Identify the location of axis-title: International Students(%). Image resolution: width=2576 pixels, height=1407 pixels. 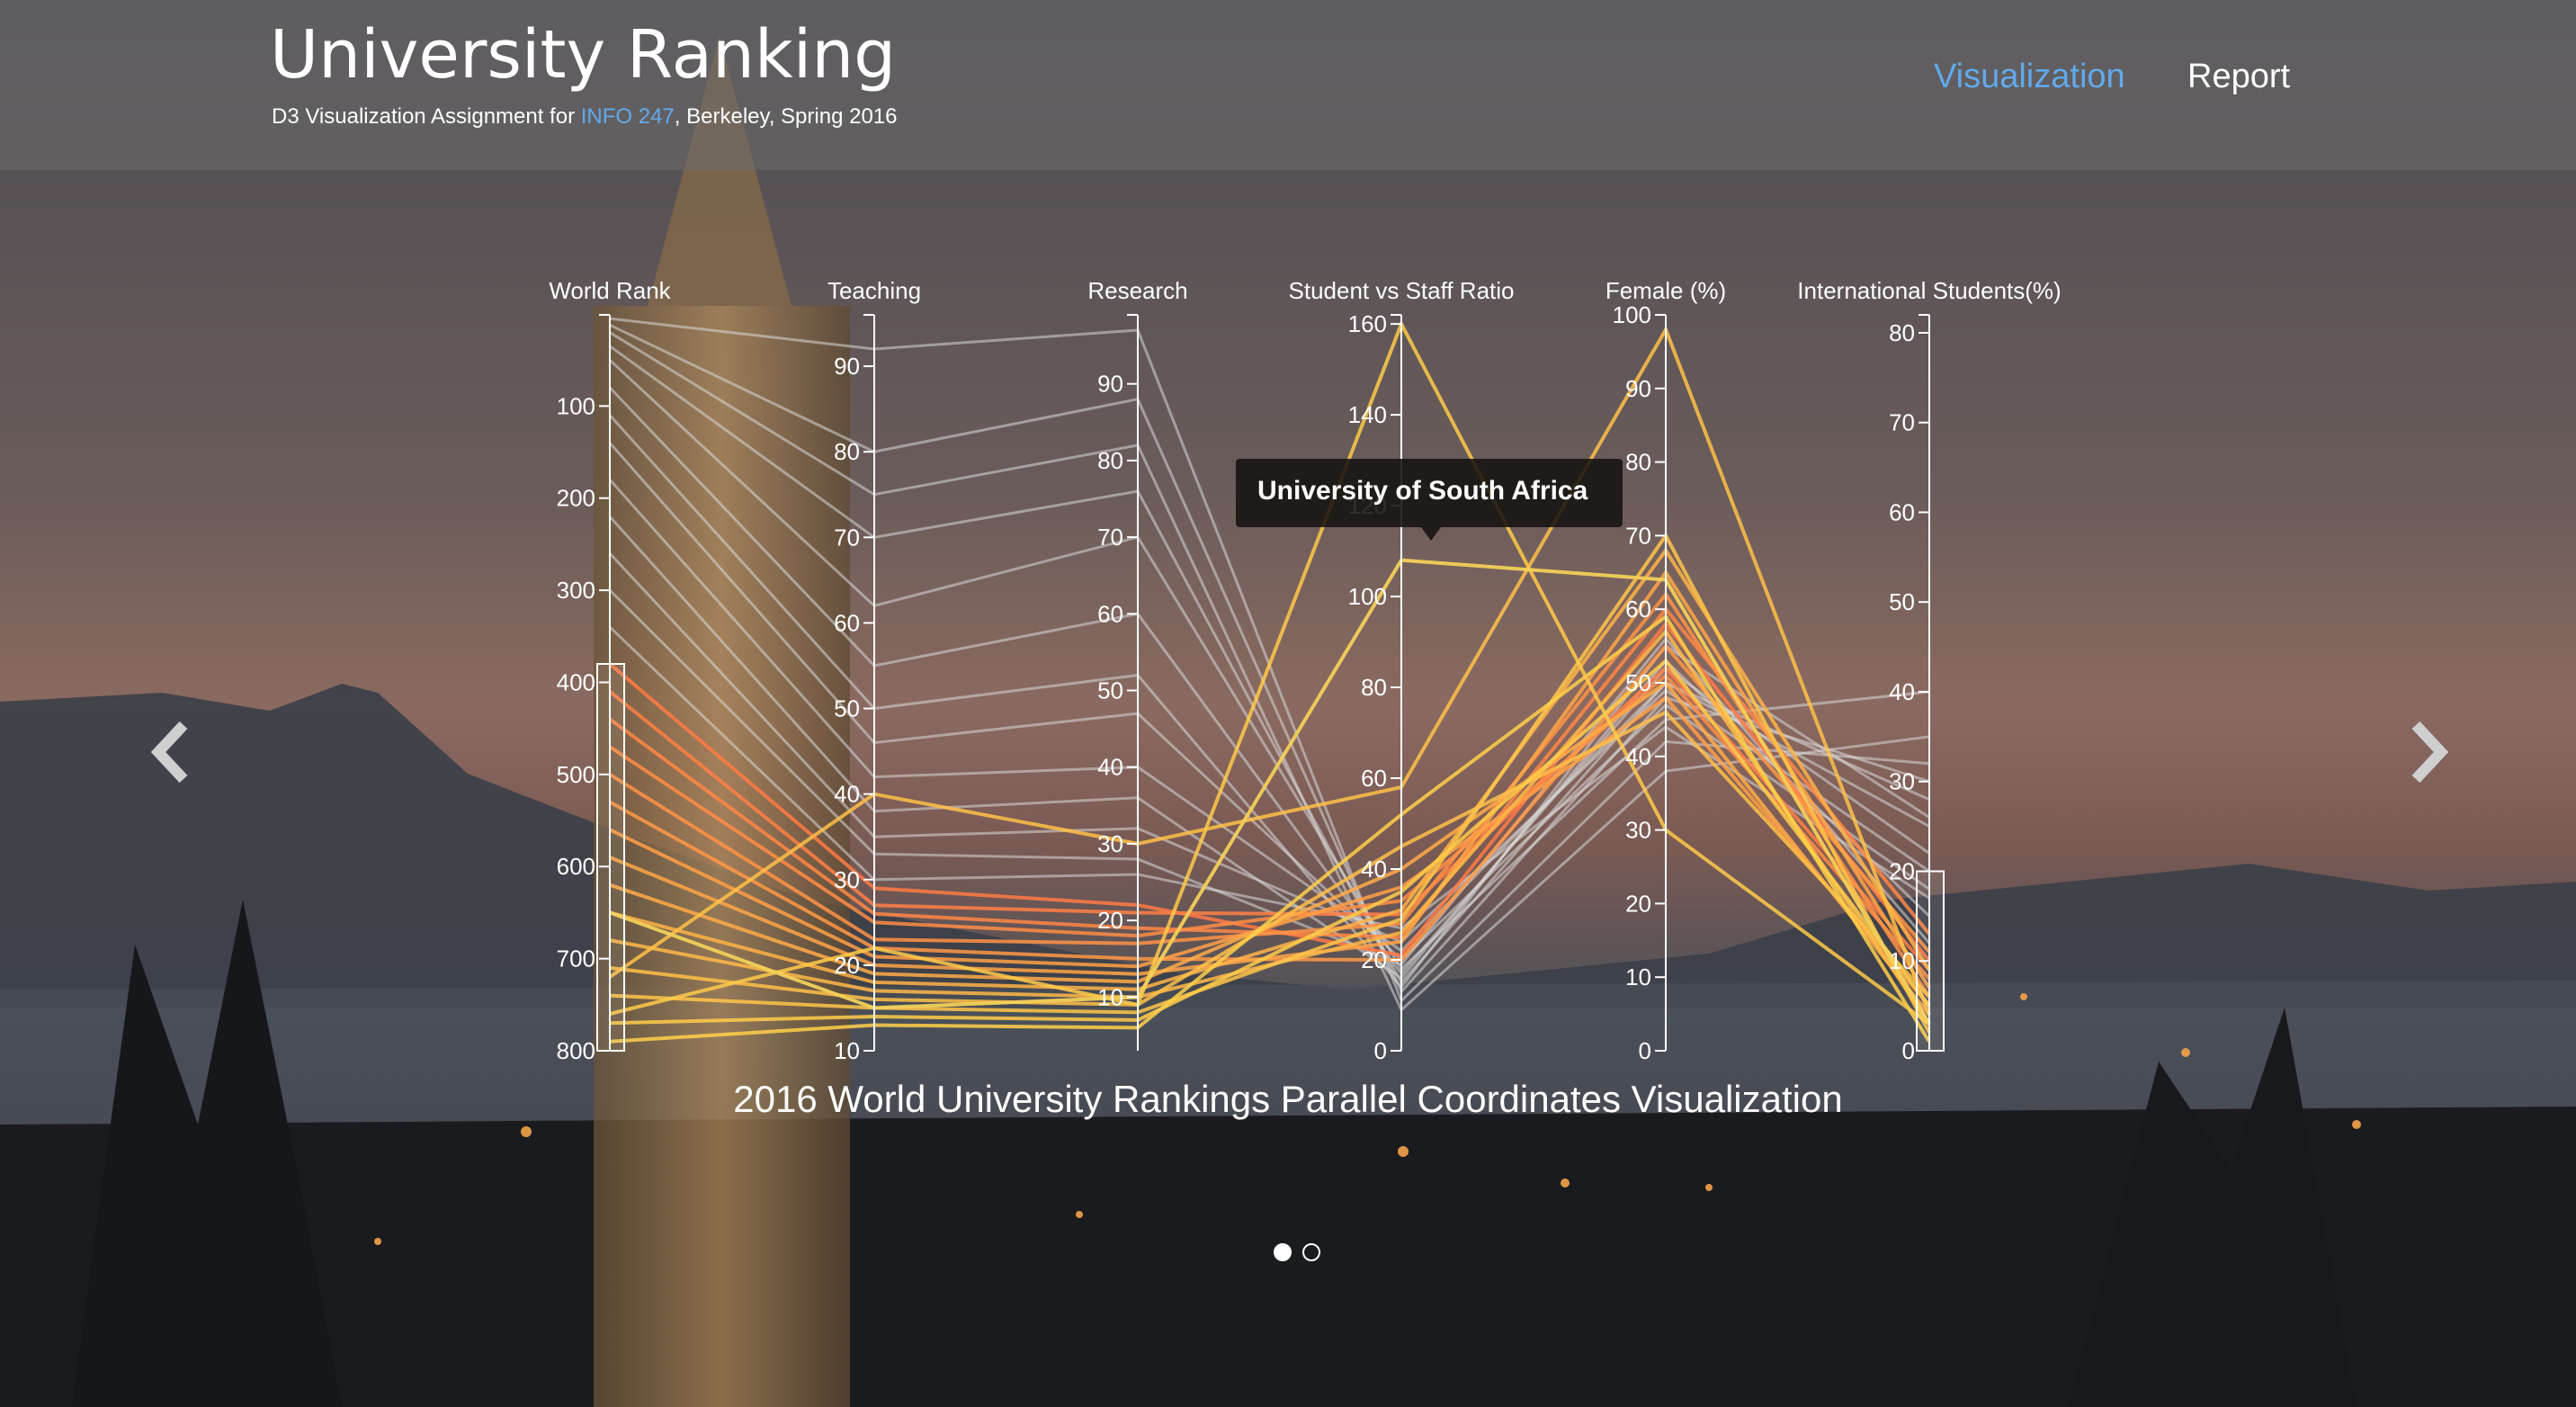
(1929, 291).